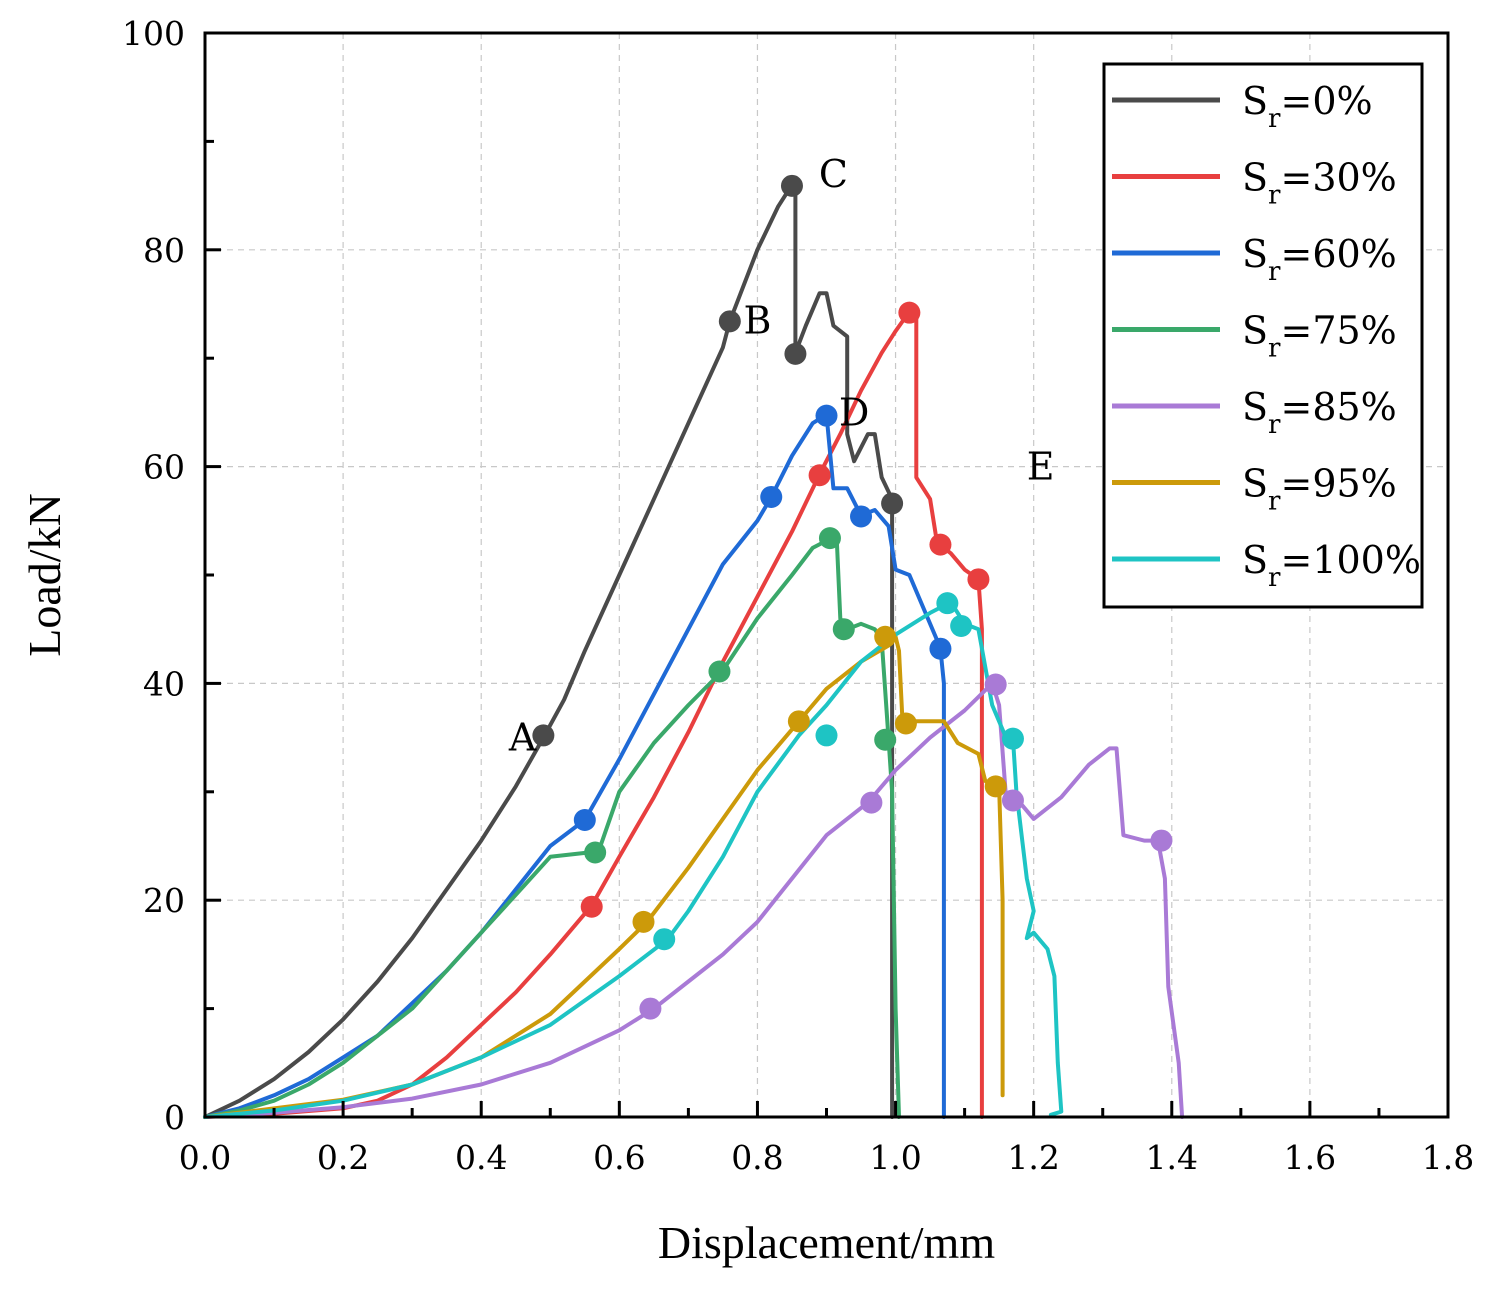 The image size is (1504, 1292). I want to click on x-tick-label: 1.4, so click(1172, 1157).